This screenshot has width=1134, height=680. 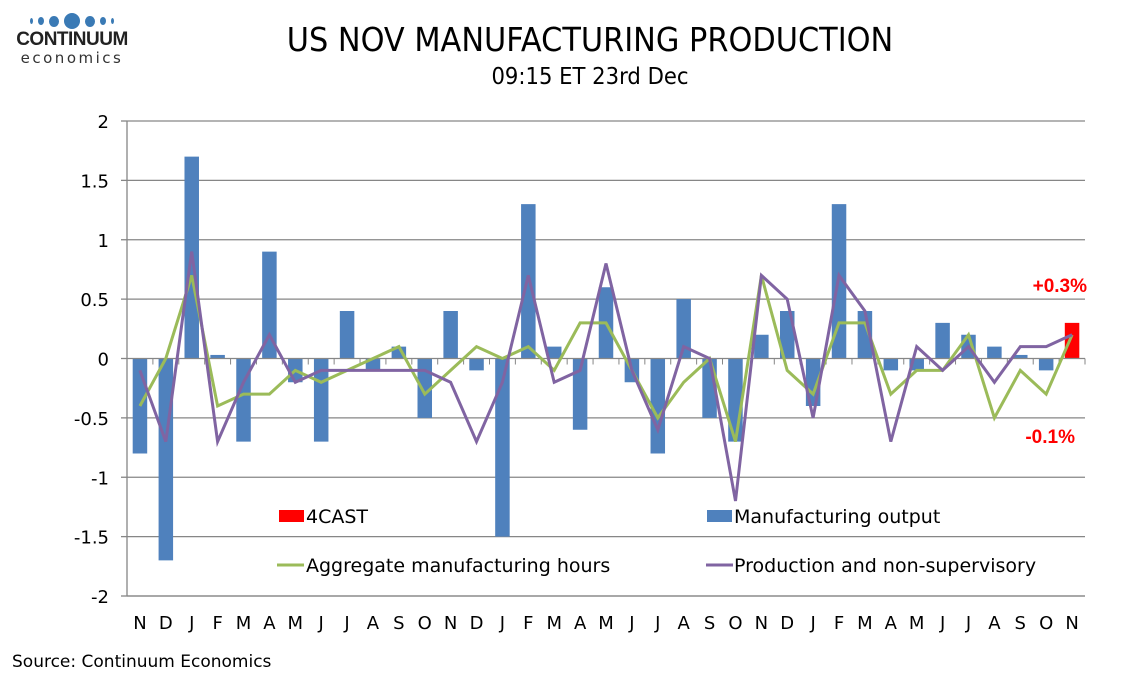 What do you see at coordinates (91, 538) in the screenshot?
I see `y-tick-label: -1.5` at bounding box center [91, 538].